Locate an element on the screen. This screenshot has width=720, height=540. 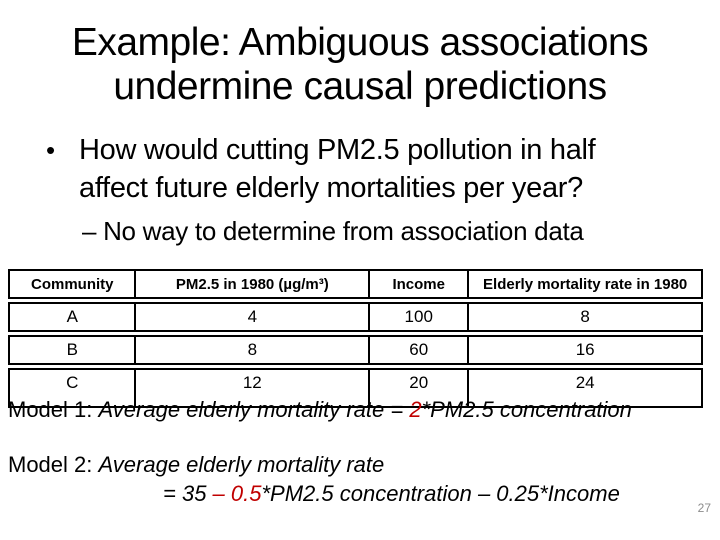
model1-highlight: 2 is located at coordinates (415, 409).